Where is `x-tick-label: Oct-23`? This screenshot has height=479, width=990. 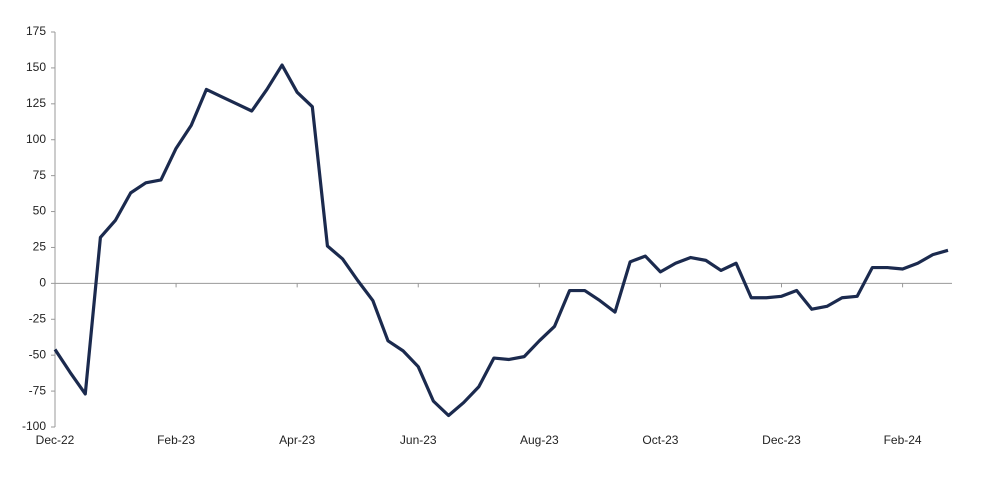
x-tick-label: Oct-23 is located at coordinates (660, 440).